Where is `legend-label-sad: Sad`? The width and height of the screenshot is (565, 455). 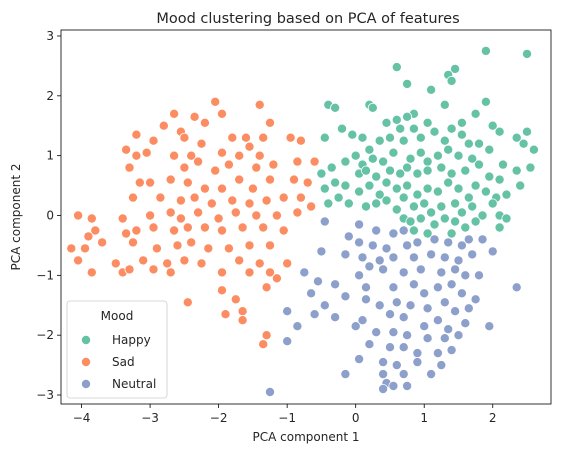
legend-label-sad: Sad is located at coordinates (123, 362).